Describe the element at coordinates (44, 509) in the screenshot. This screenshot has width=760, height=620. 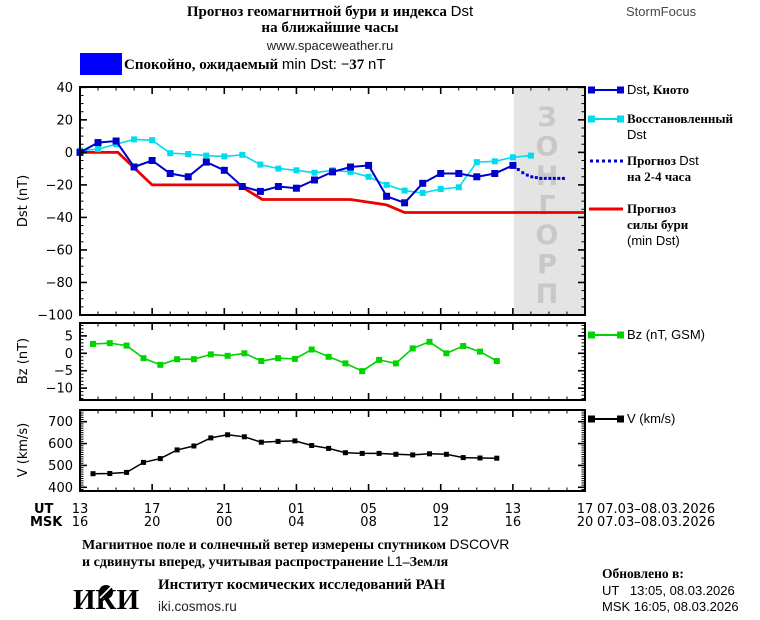
I see `ut-row-label: UT` at that location.